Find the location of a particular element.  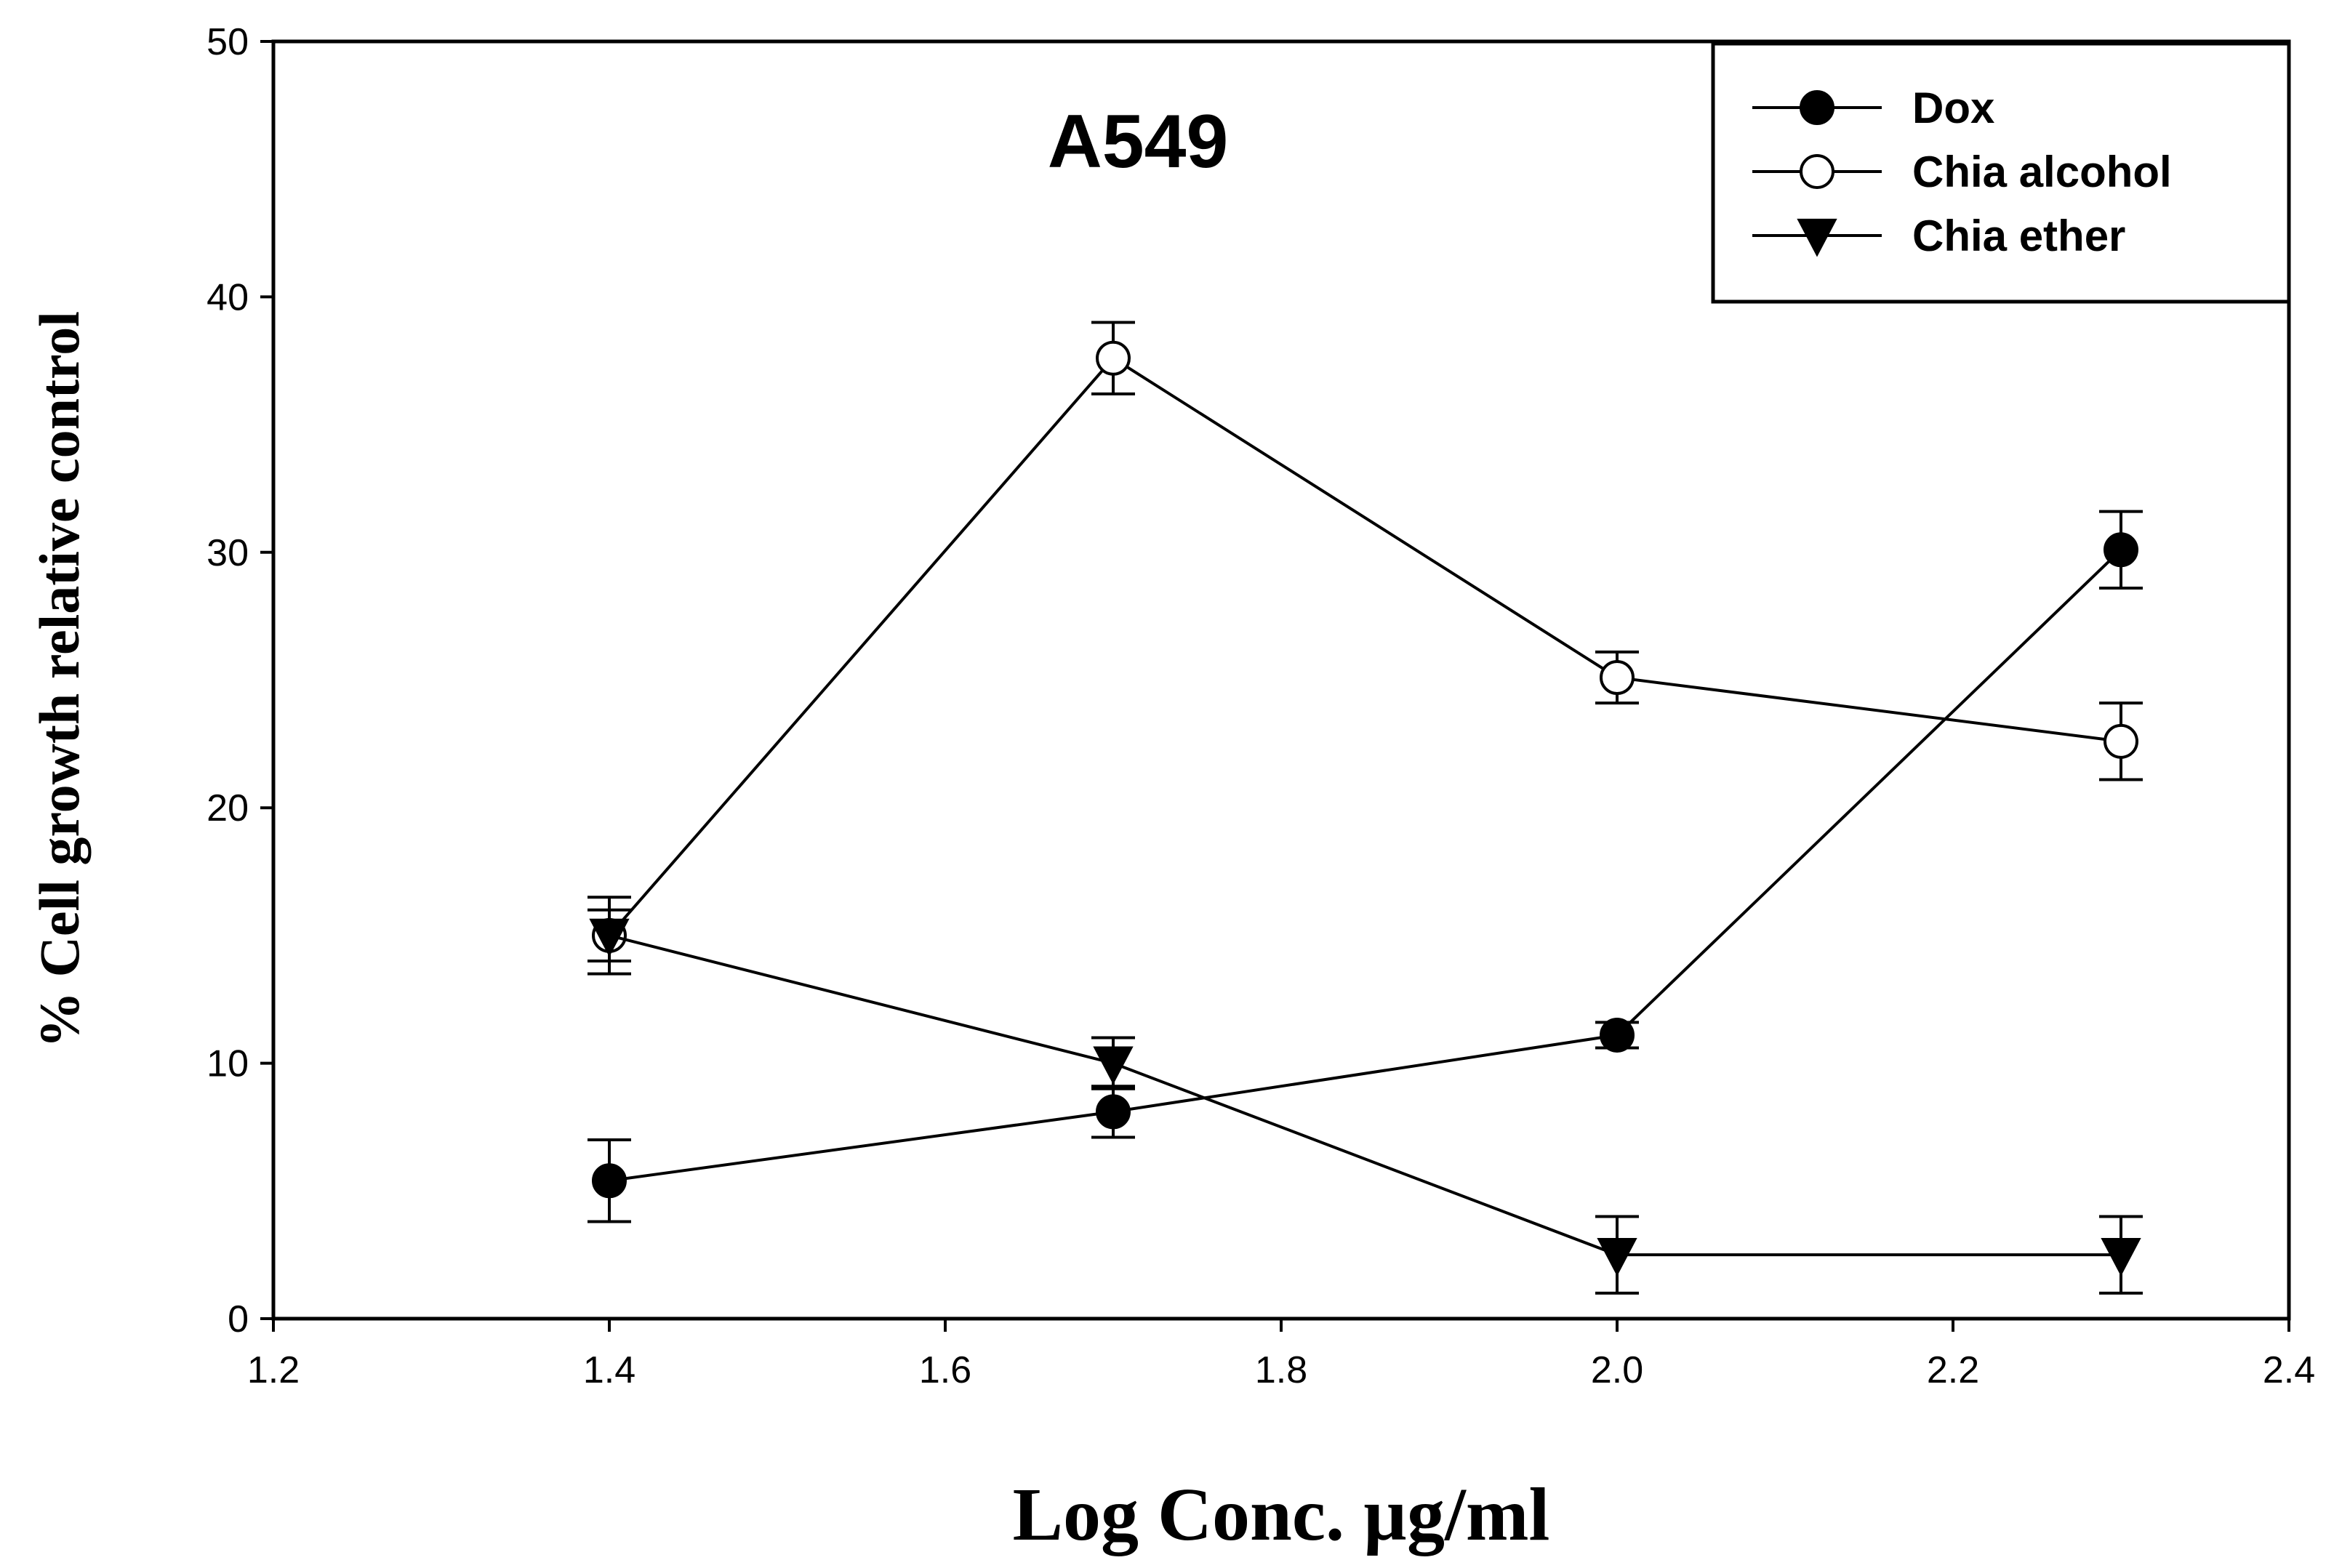

legend-items: Dox Chia alcohol Chia ether is located at coordinates (1962, 172).